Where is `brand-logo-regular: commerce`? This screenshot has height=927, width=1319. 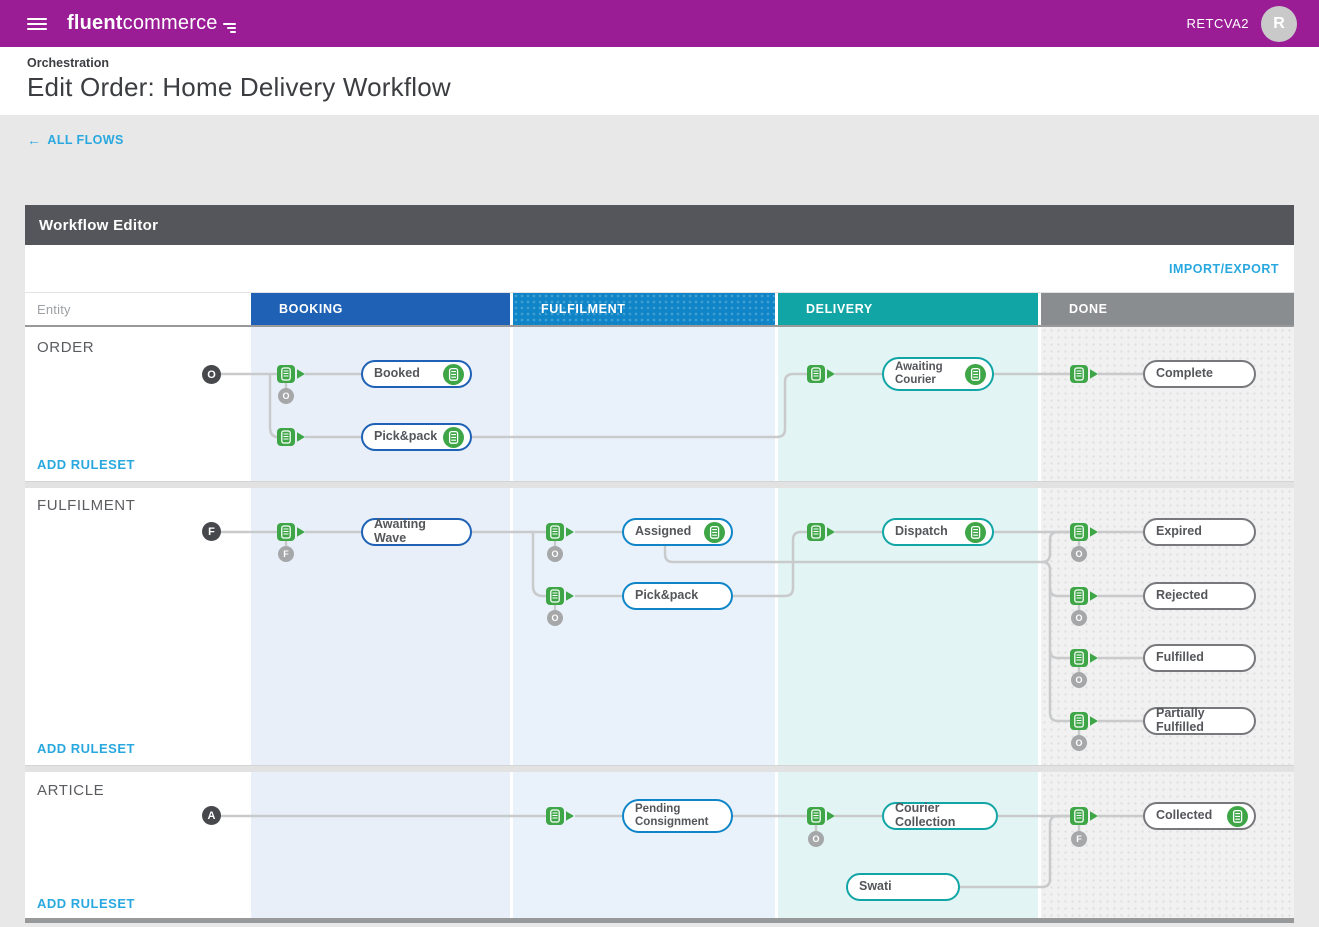
brand-logo-regular: commerce is located at coordinates (170, 23).